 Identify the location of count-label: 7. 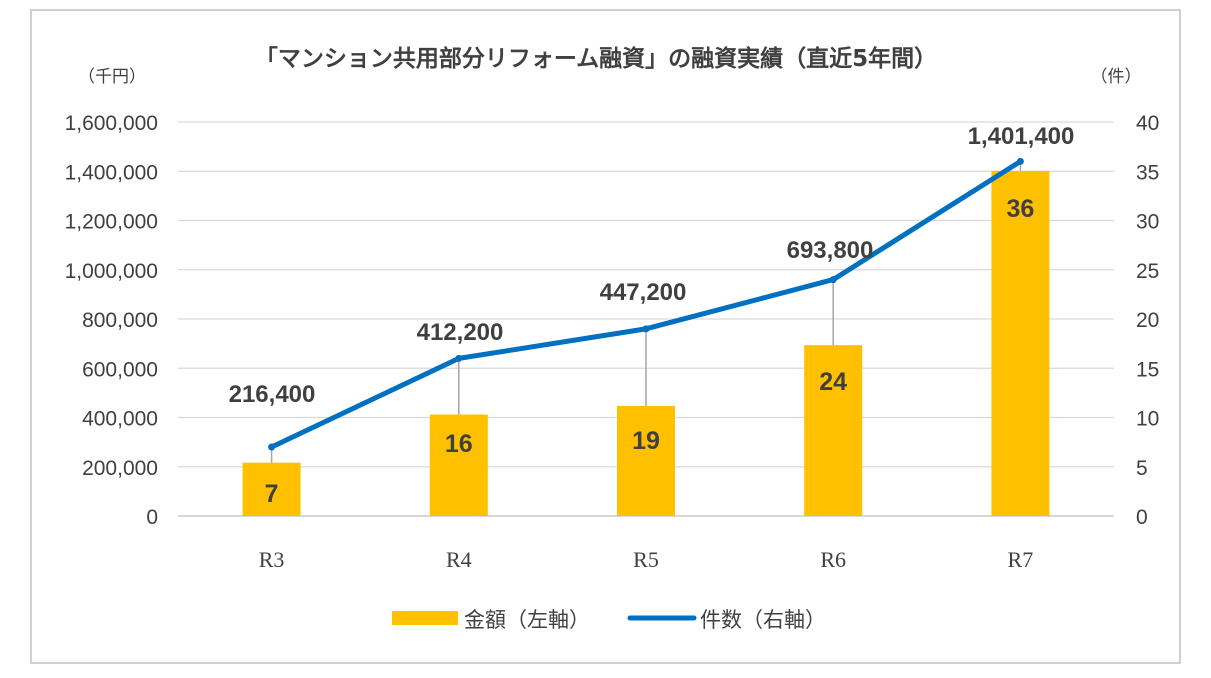
(272, 494).